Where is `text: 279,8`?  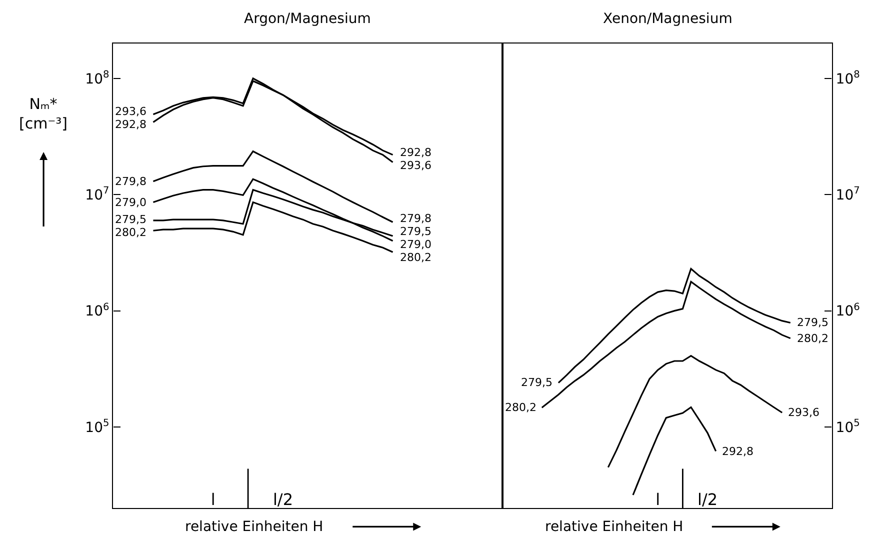
text: 279,8 is located at coordinates (416, 218).